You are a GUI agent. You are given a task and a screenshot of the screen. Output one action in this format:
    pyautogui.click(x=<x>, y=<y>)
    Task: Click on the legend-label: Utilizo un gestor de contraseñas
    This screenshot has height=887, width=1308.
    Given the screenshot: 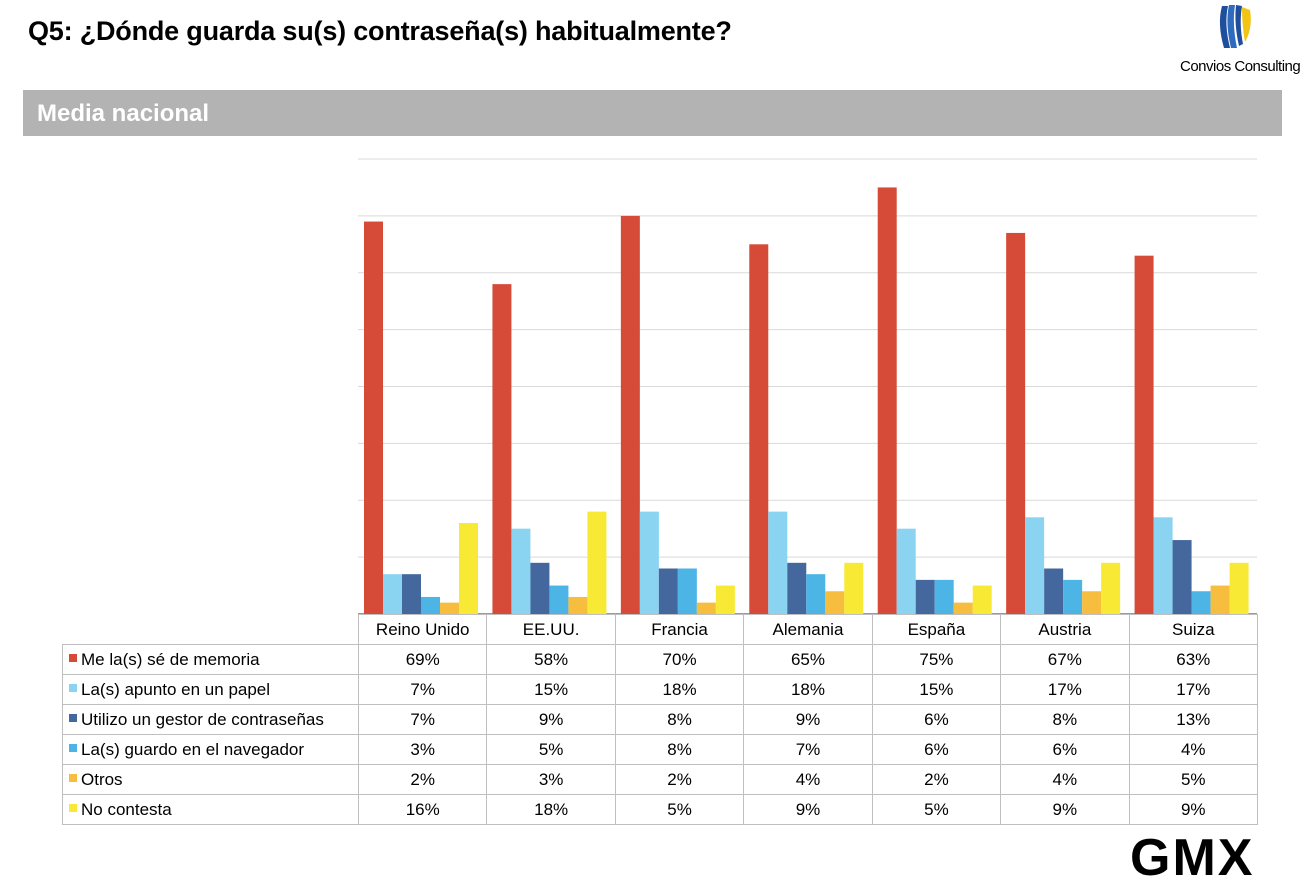 What is the action you would take?
    pyautogui.click(x=202, y=719)
    